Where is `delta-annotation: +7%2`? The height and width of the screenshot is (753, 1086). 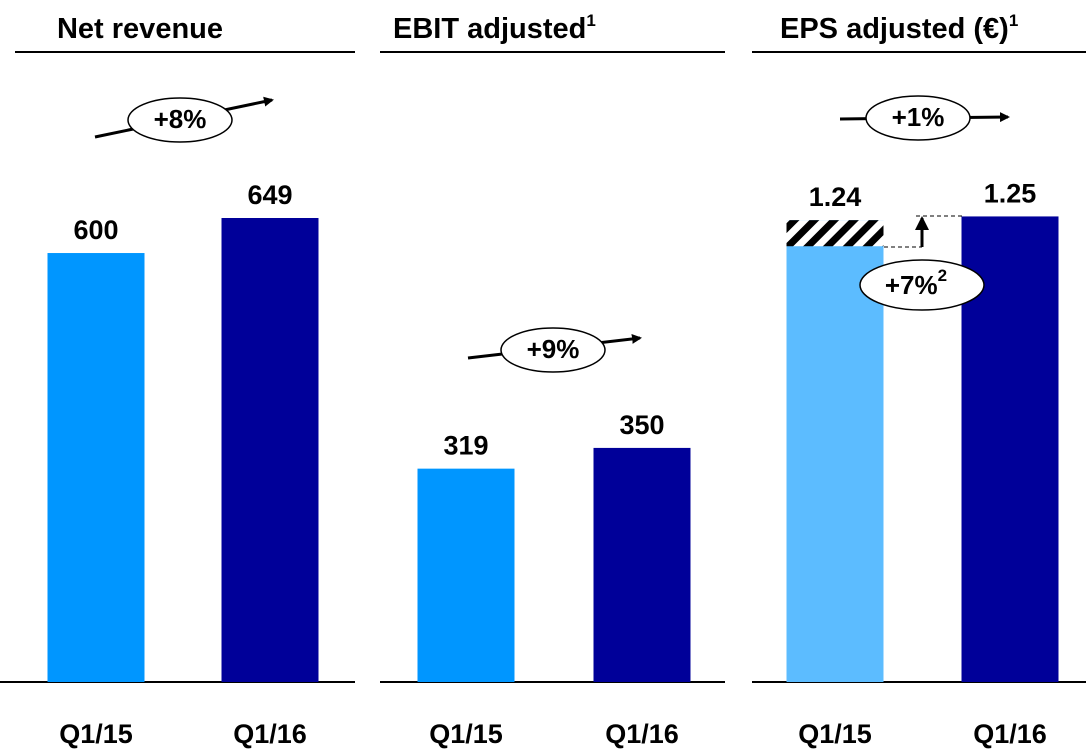
delta-annotation: +7%2 is located at coordinates (922, 263).